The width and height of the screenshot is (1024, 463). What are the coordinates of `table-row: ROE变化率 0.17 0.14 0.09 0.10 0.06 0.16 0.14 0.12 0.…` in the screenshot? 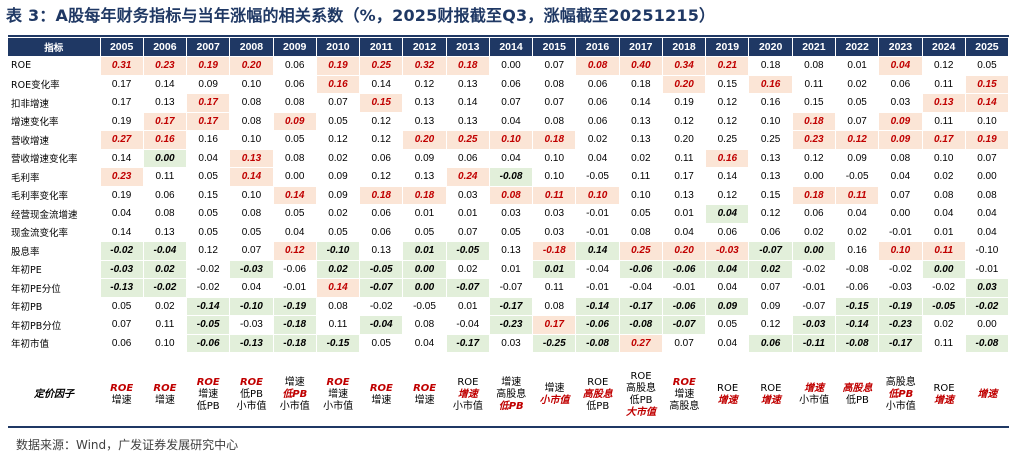 It's located at (509, 84).